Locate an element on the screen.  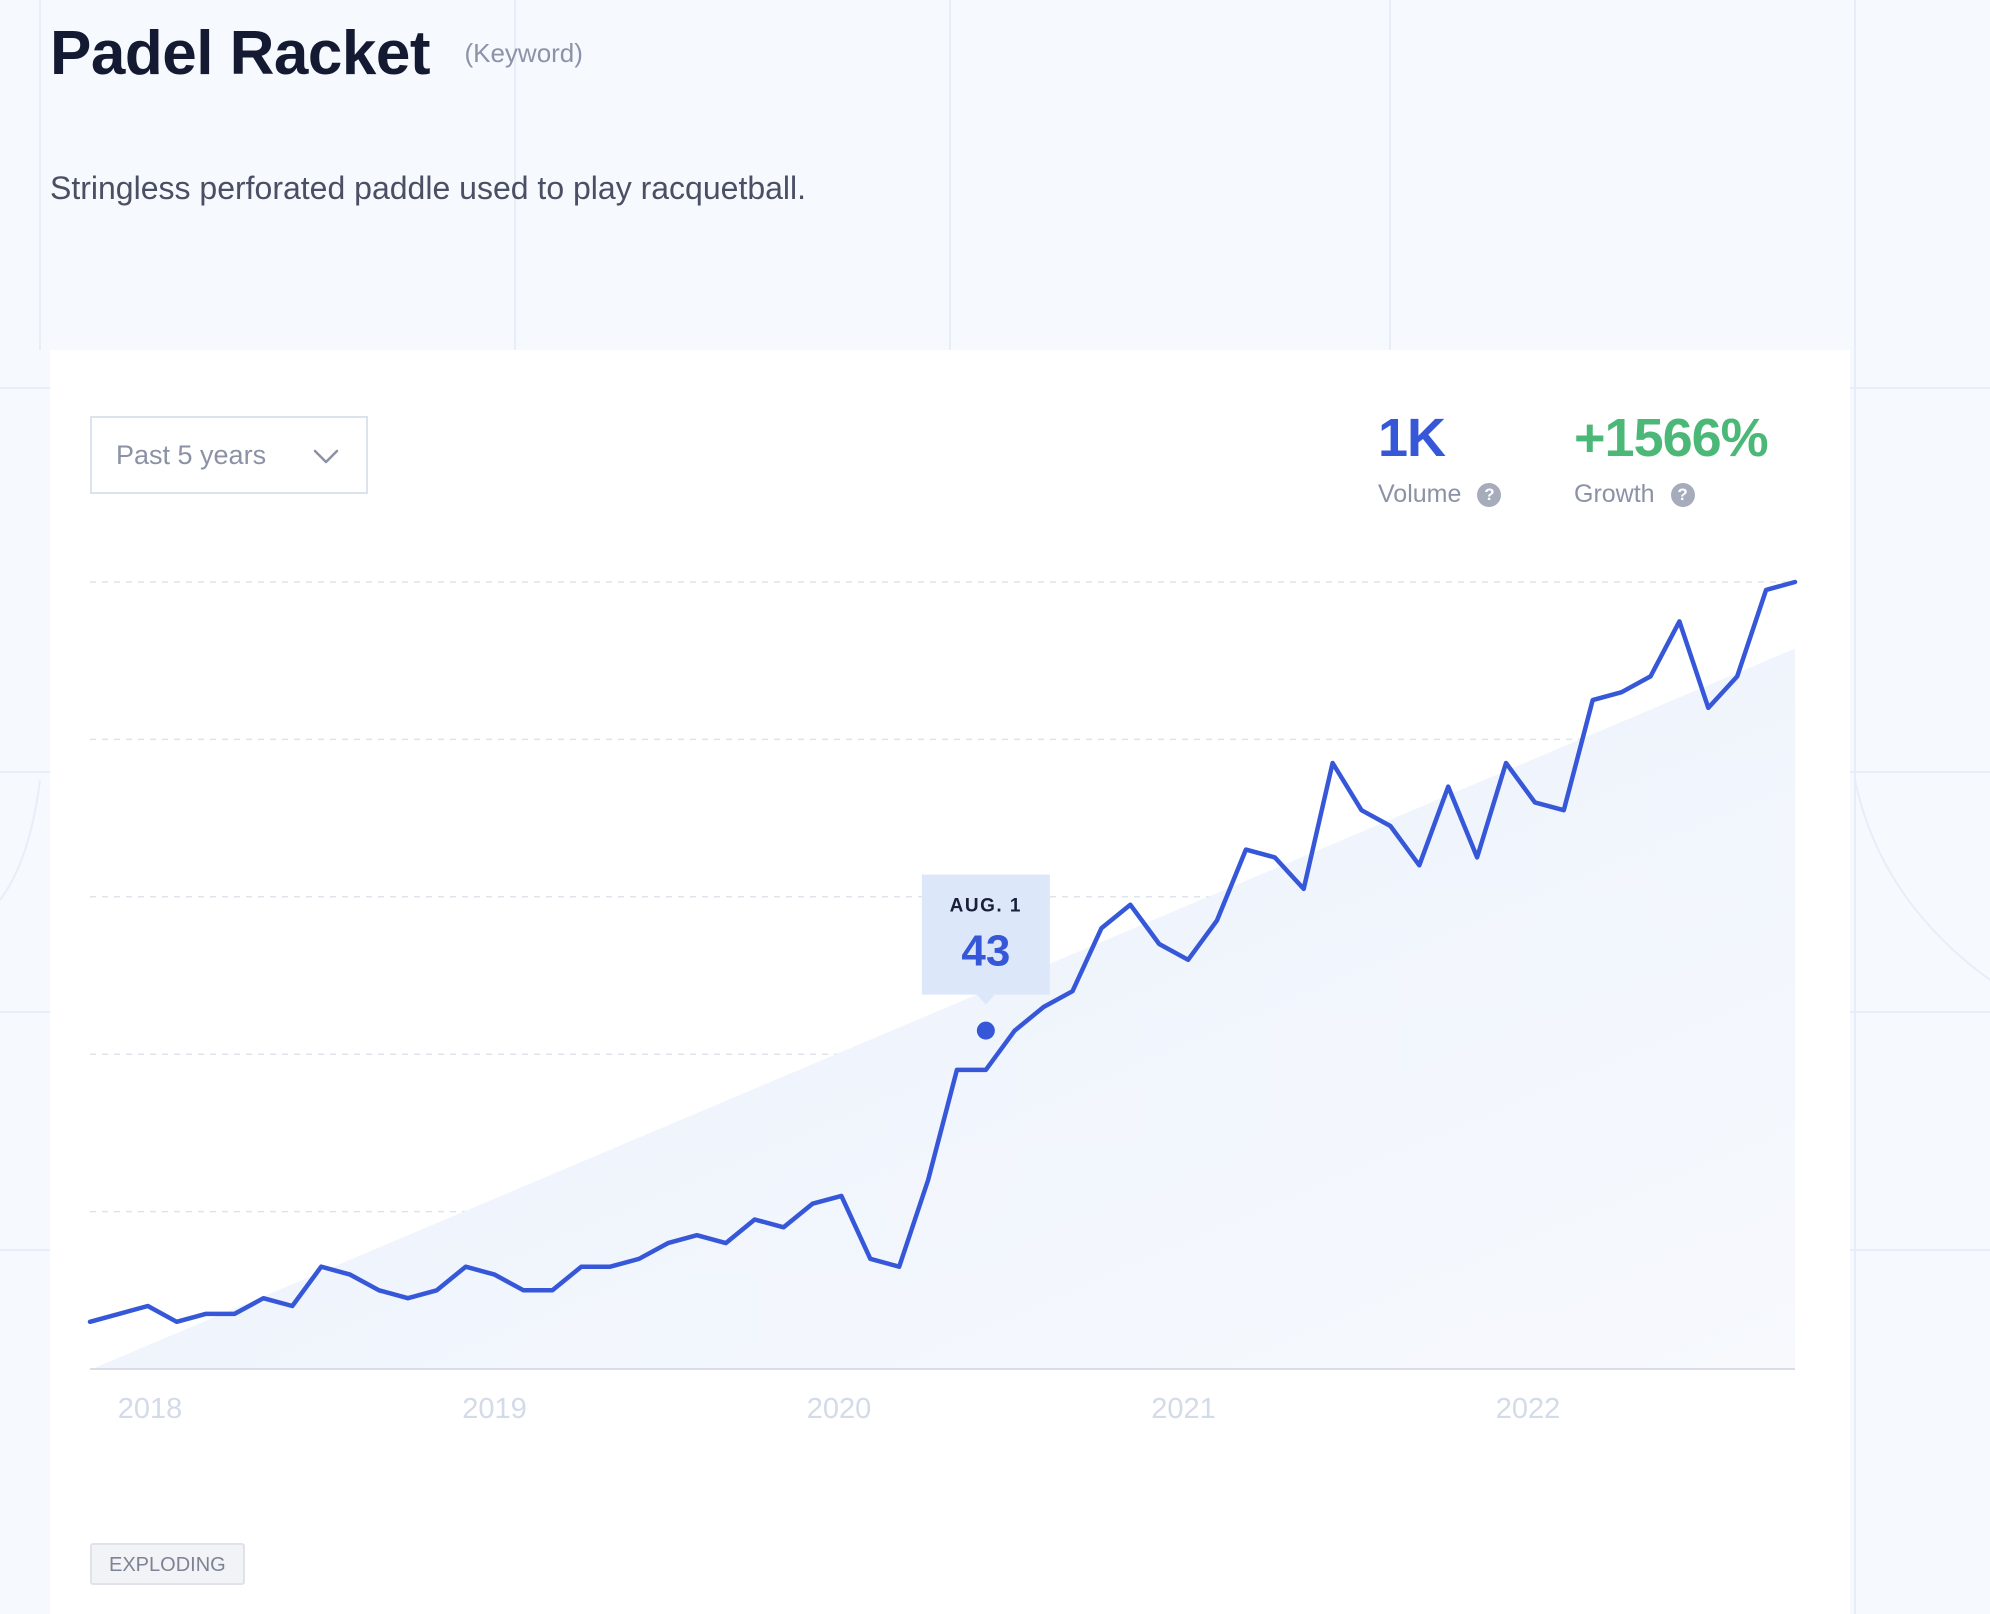
growth-metric: +1566% Growth ? is located at coordinates (1671, 457).